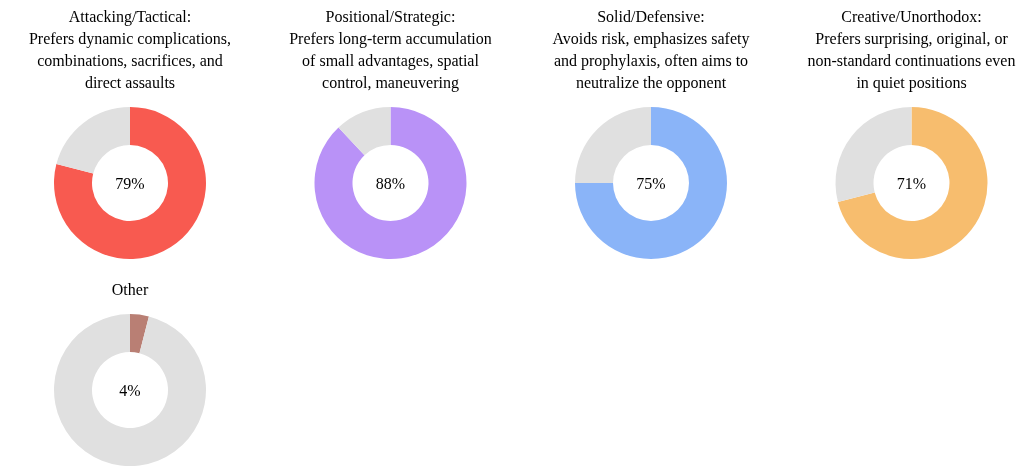 The image size is (1031, 468). Describe the element at coordinates (911, 61) in the screenshot. I see `chart-subtitle: Prefers surprising, original, or non-standard continuations even in quiet positions` at that location.